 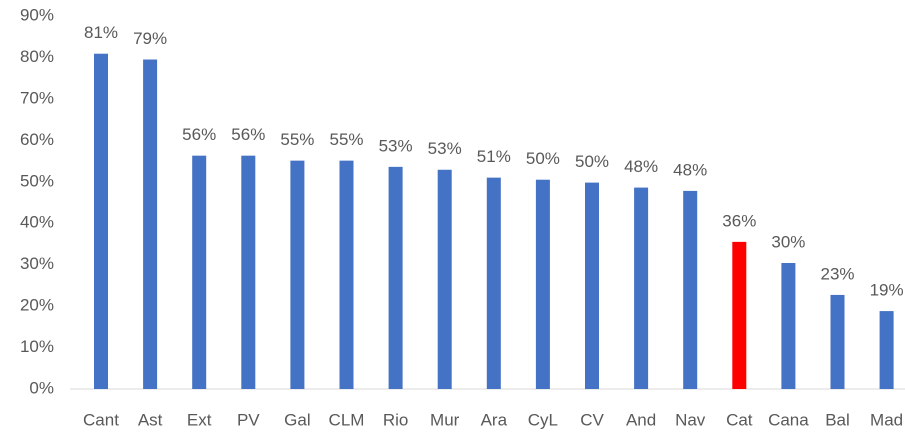 What do you see at coordinates (37, 139) in the screenshot?
I see `y-tick-label: 60%` at bounding box center [37, 139].